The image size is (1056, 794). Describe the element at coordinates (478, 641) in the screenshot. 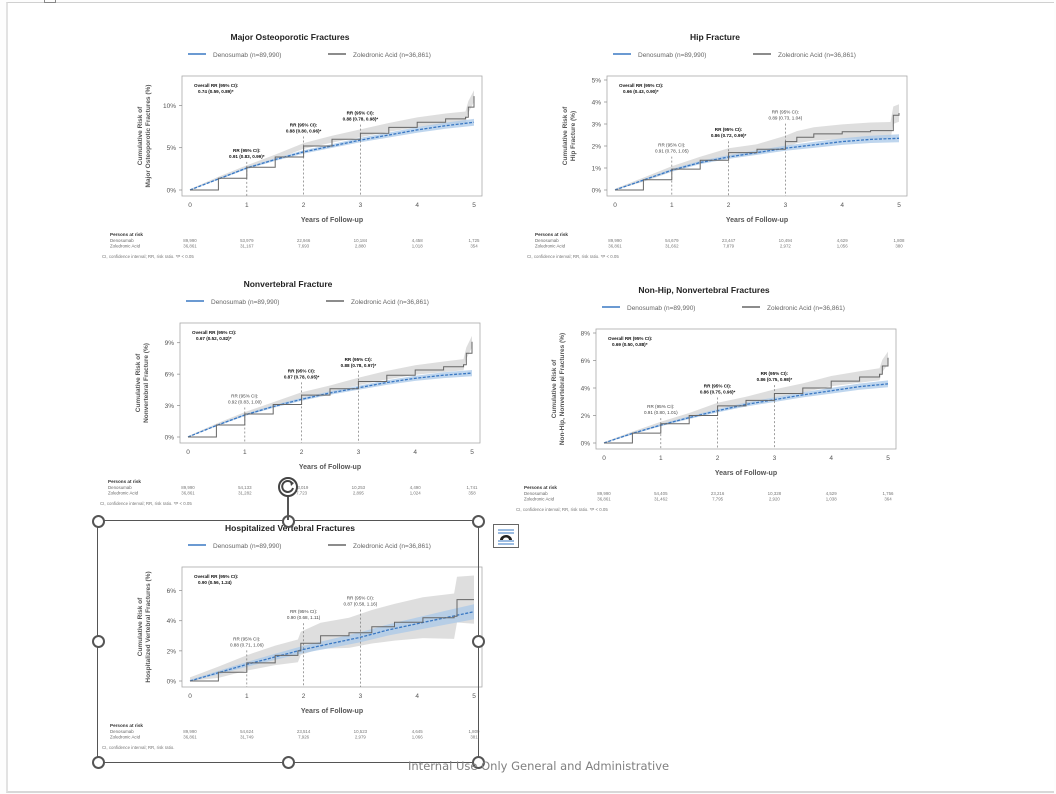

I see `resize-handle-middle-right` at that location.